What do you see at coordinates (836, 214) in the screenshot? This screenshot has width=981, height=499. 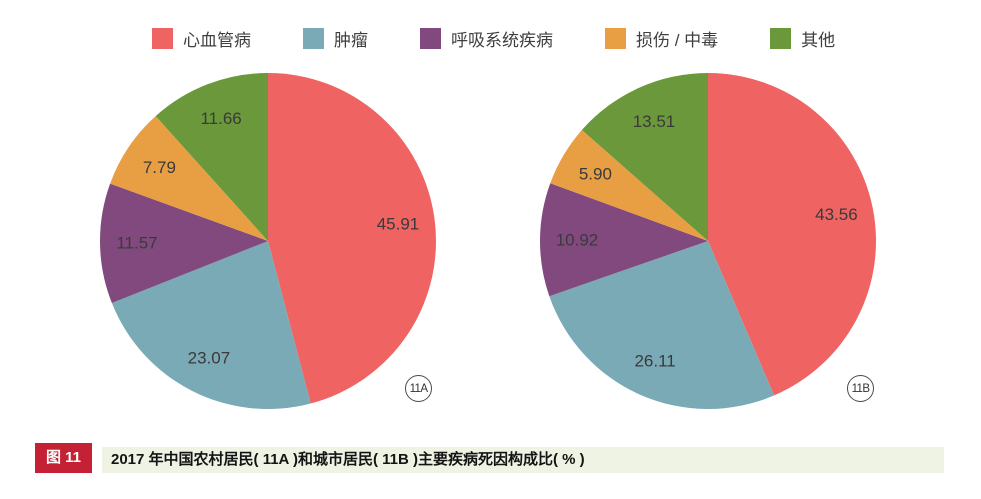 I see `slice-value-label: 43.56` at bounding box center [836, 214].